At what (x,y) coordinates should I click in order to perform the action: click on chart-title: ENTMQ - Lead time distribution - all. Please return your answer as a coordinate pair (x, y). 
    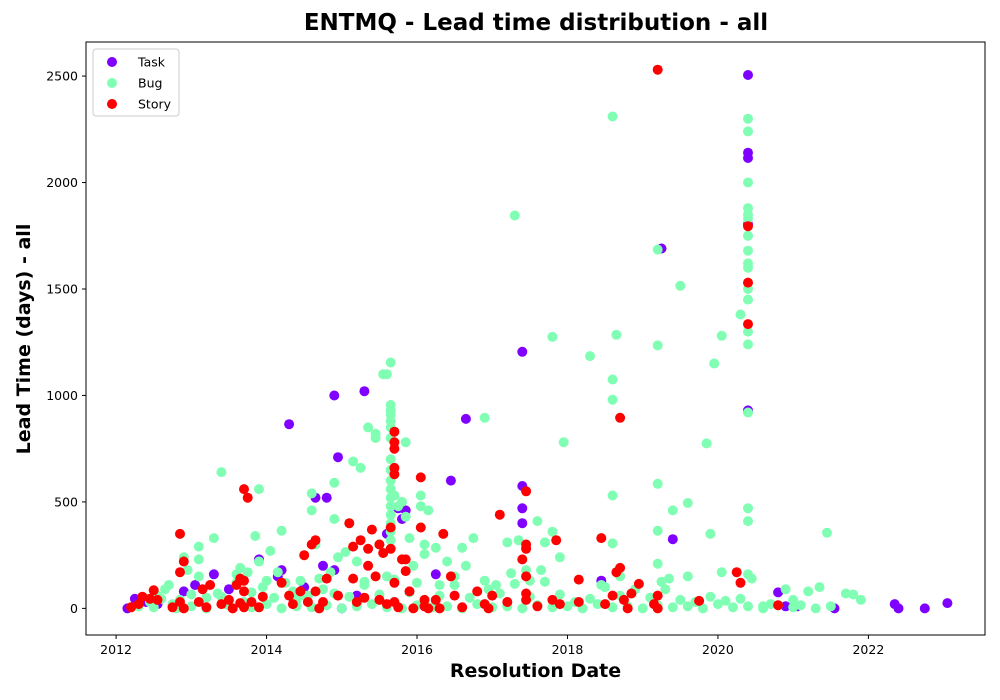
    Looking at the image, I should click on (536, 23).